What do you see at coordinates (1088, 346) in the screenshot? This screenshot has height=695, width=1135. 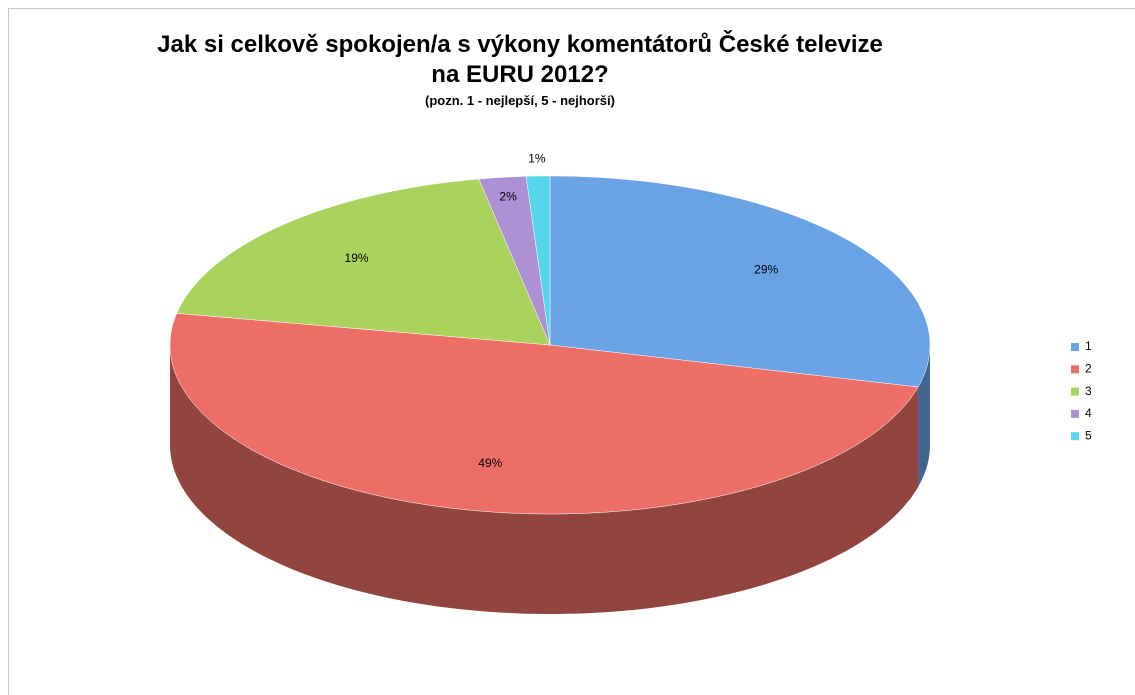 I see `legend-label: 1` at bounding box center [1088, 346].